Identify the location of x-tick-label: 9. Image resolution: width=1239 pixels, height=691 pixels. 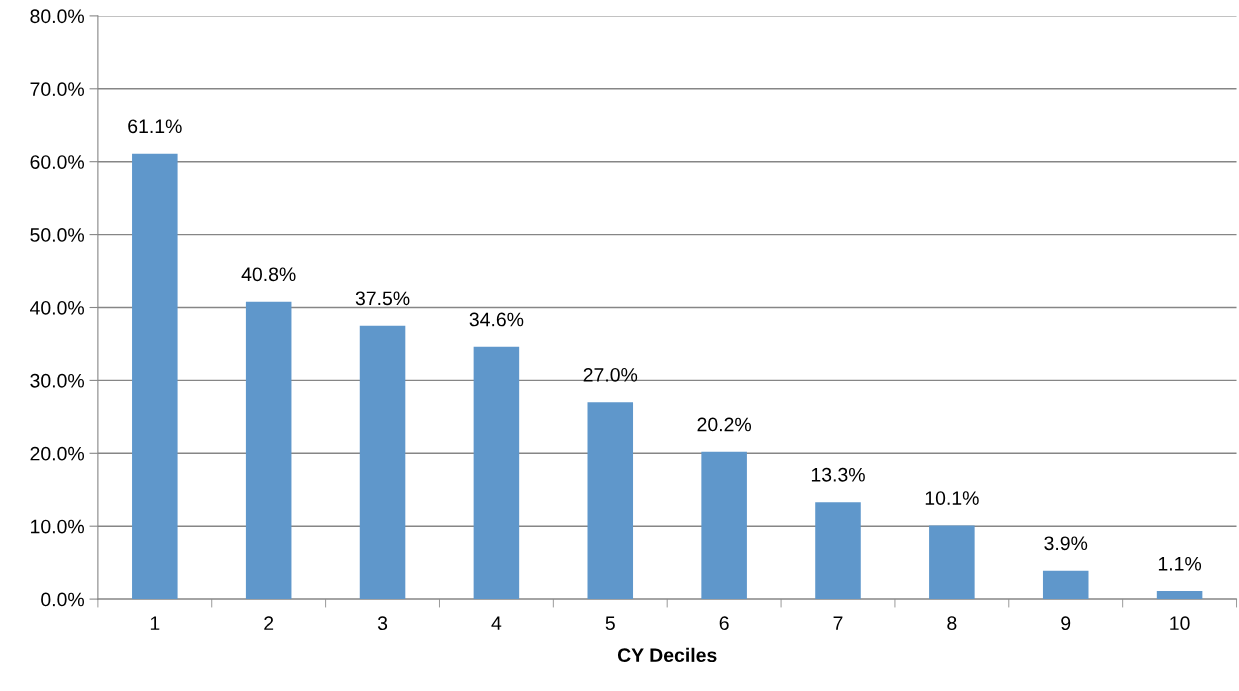
(1066, 623).